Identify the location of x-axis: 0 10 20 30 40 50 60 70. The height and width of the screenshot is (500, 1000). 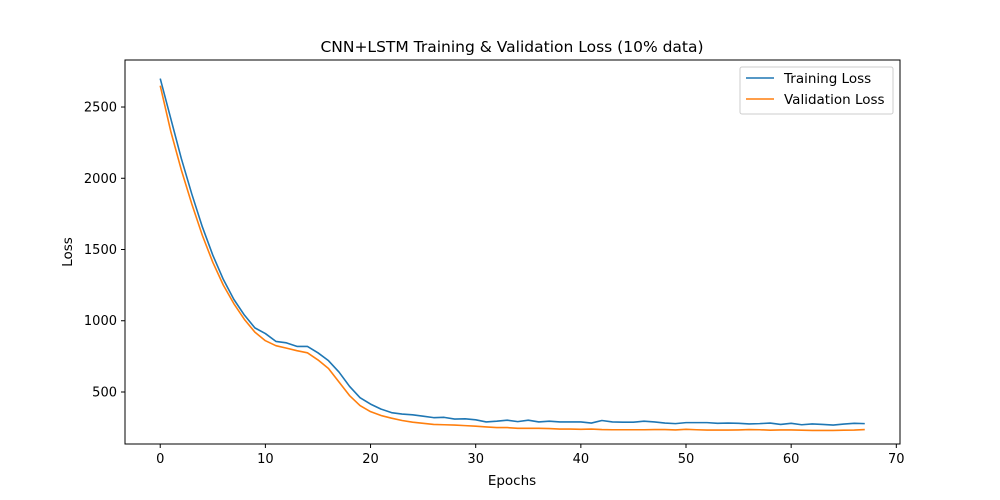
(530, 455).